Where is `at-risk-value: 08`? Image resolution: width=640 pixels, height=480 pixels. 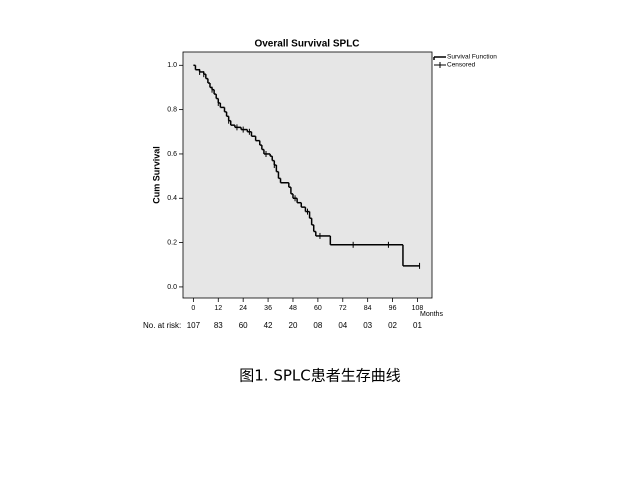
at-risk-value: 08 is located at coordinates (317, 325).